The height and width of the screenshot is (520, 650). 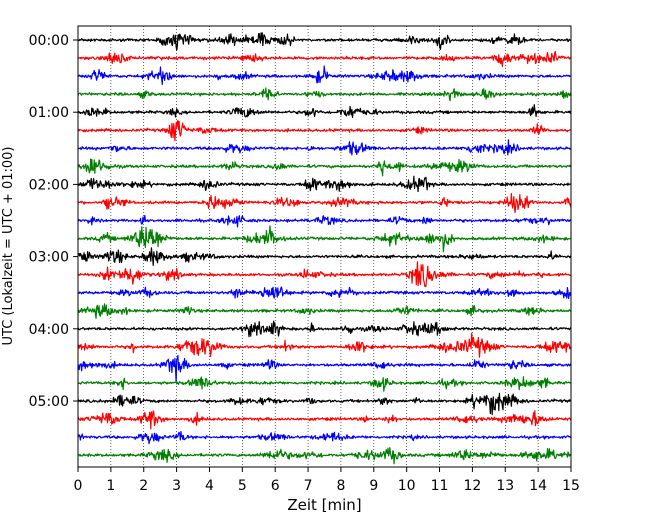 What do you see at coordinates (275, 486) in the screenshot?
I see `x-tick-label: 6` at bounding box center [275, 486].